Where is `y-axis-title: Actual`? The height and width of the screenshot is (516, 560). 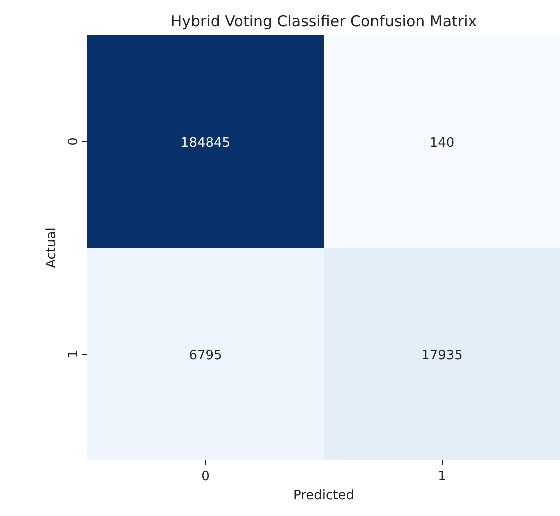 y-axis-title: Actual is located at coordinates (52, 248).